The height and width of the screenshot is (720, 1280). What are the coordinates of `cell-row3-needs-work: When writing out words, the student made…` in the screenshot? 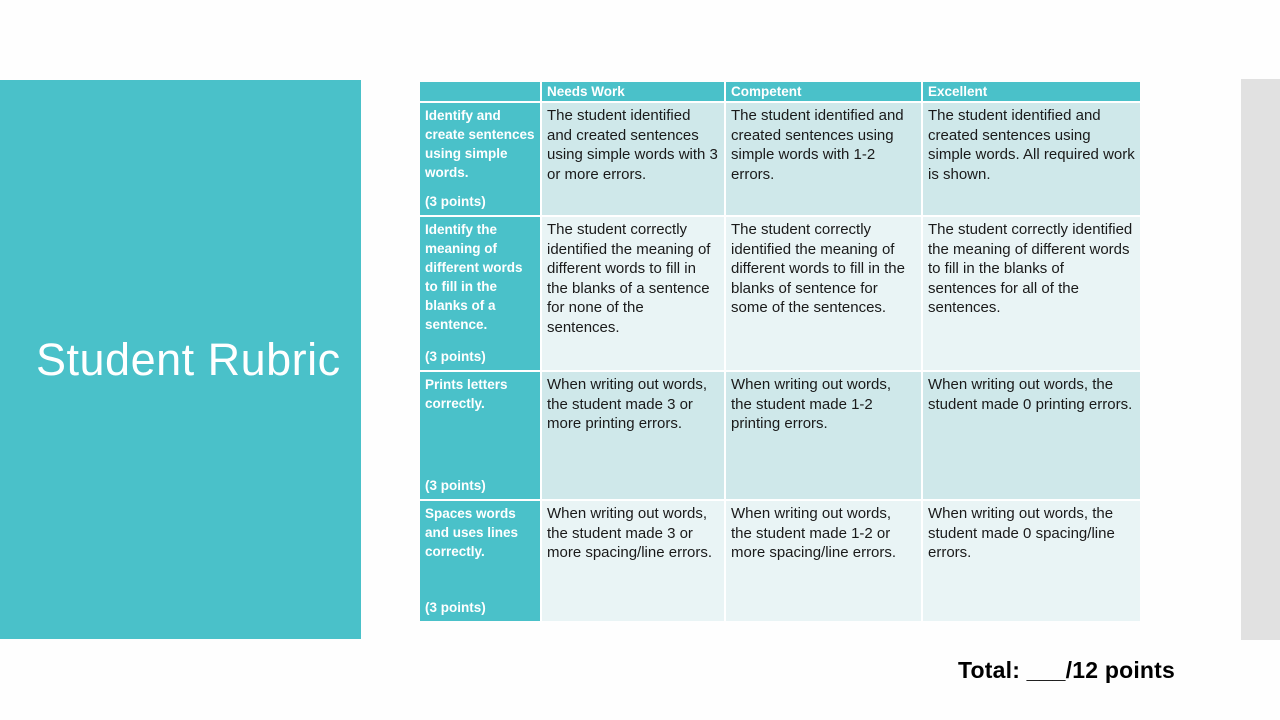 It's located at (633, 435).